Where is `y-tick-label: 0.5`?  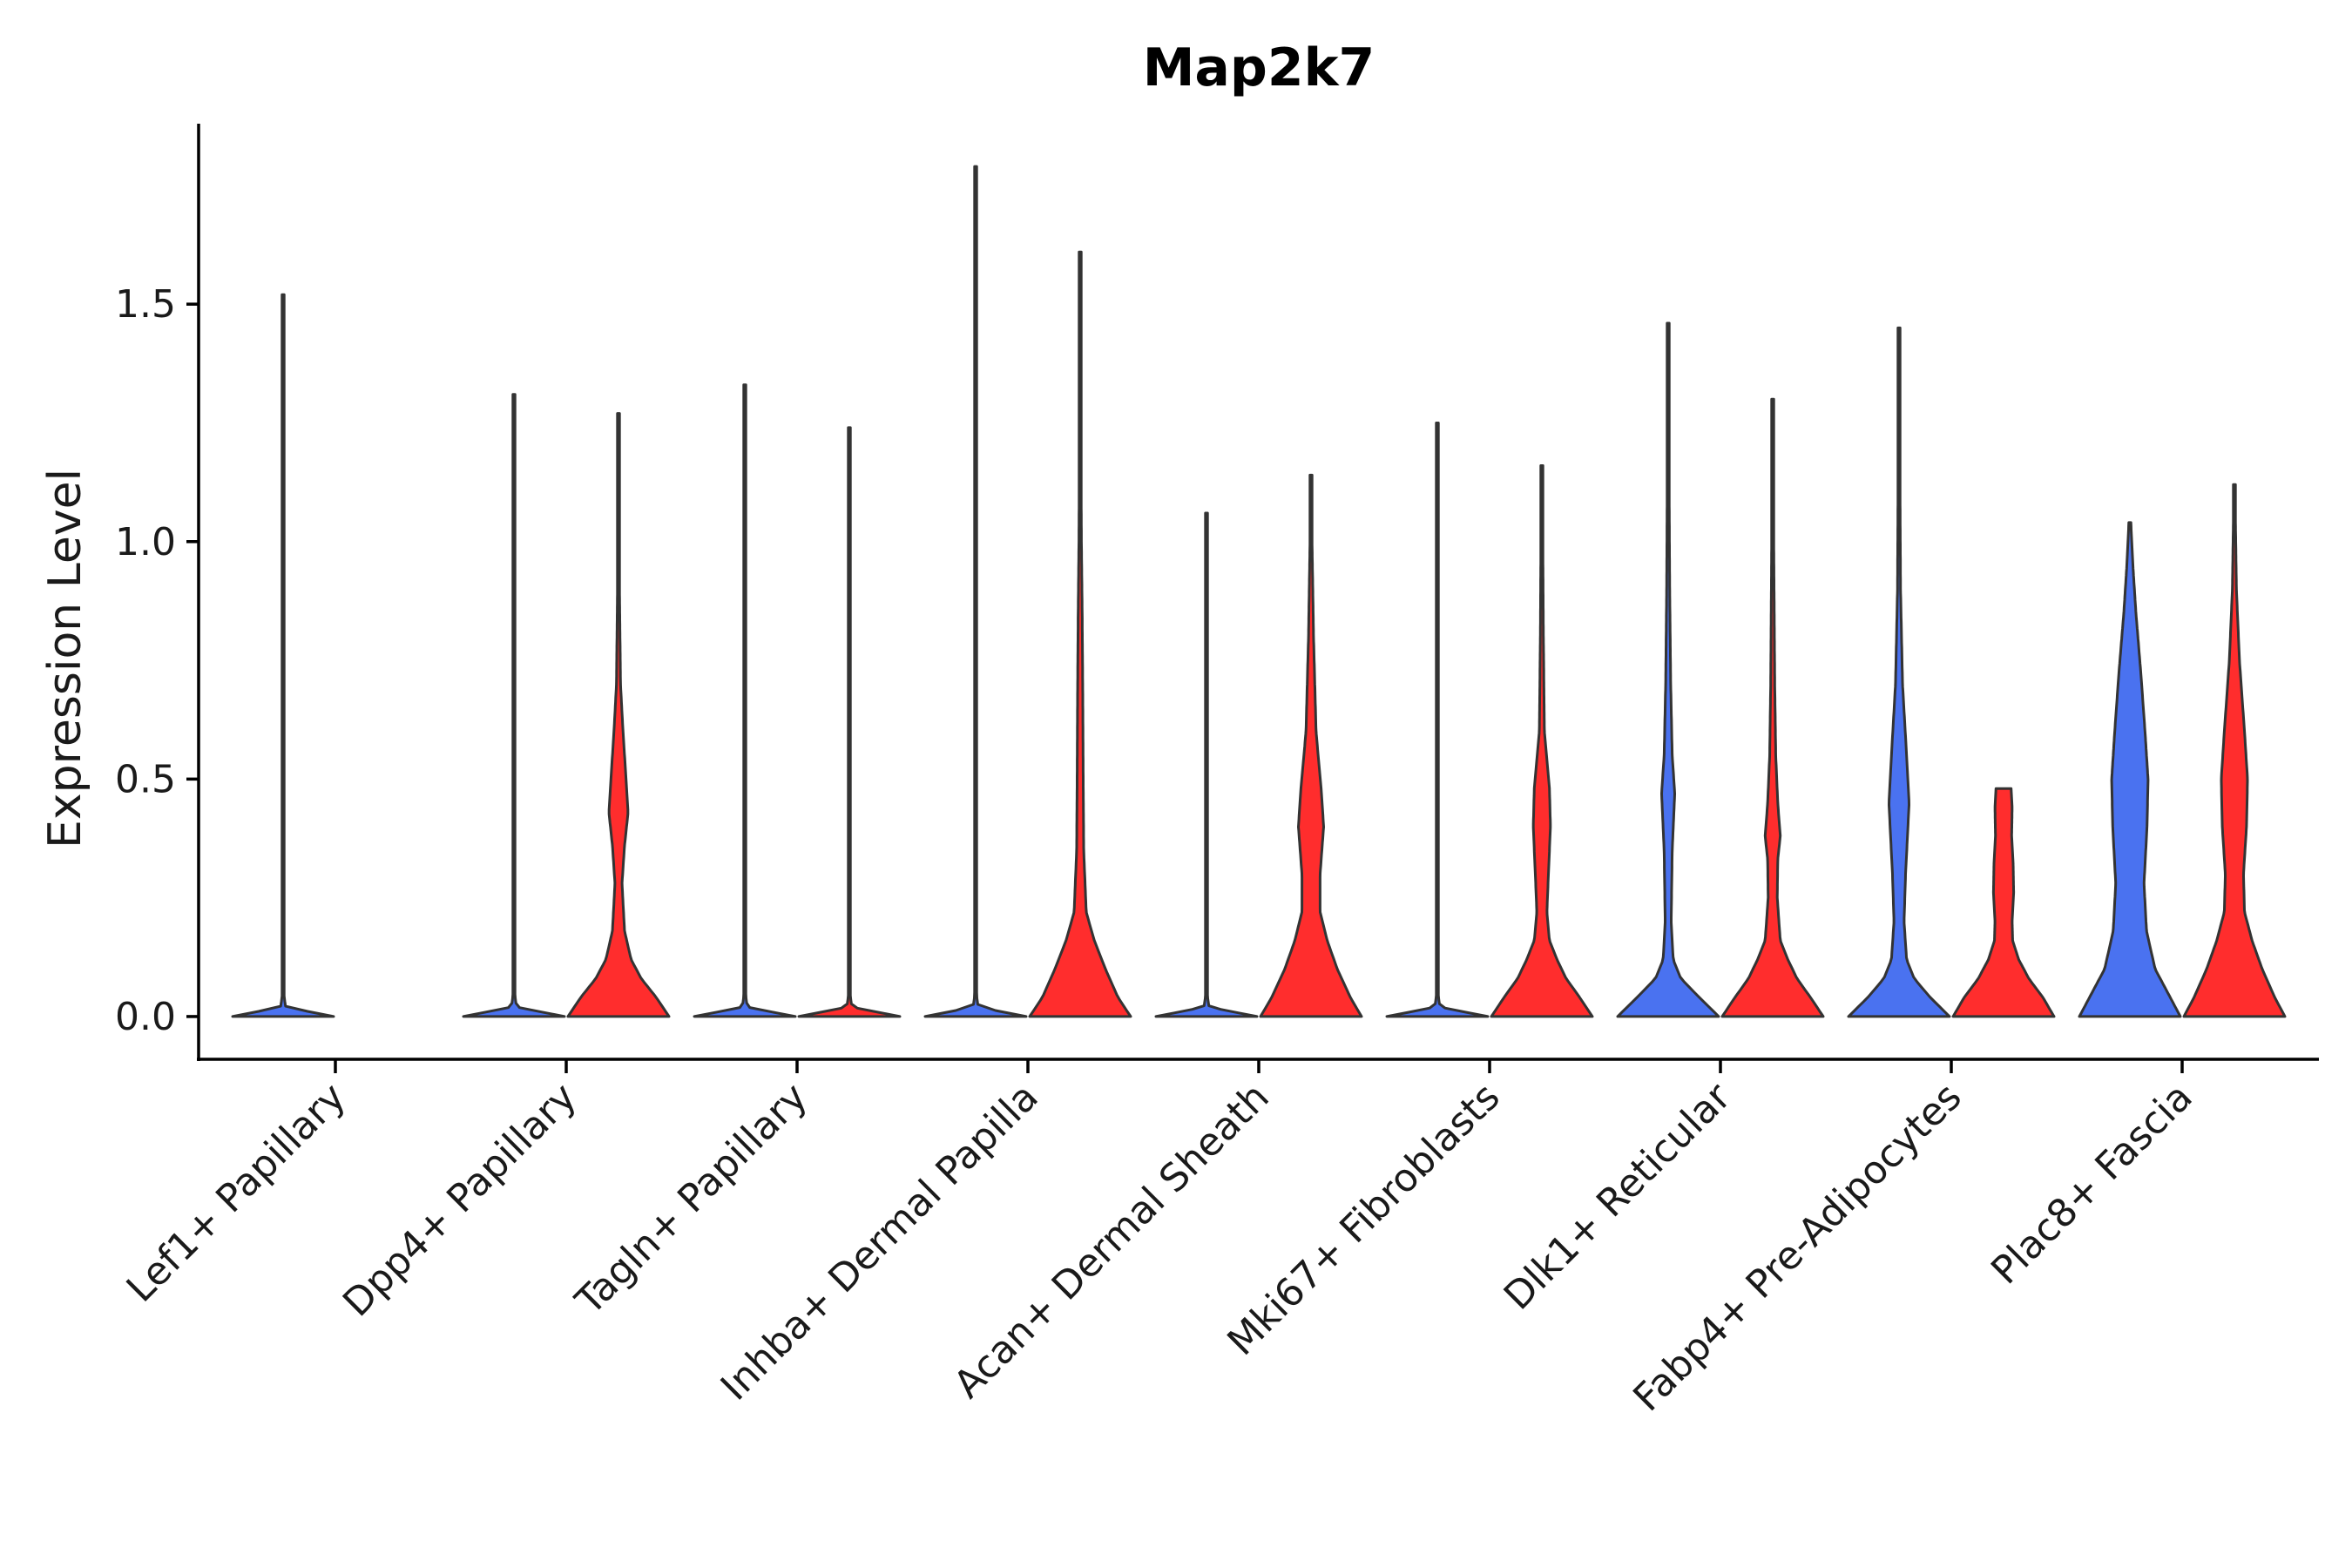
y-tick-label: 0.5 is located at coordinates (145, 779).